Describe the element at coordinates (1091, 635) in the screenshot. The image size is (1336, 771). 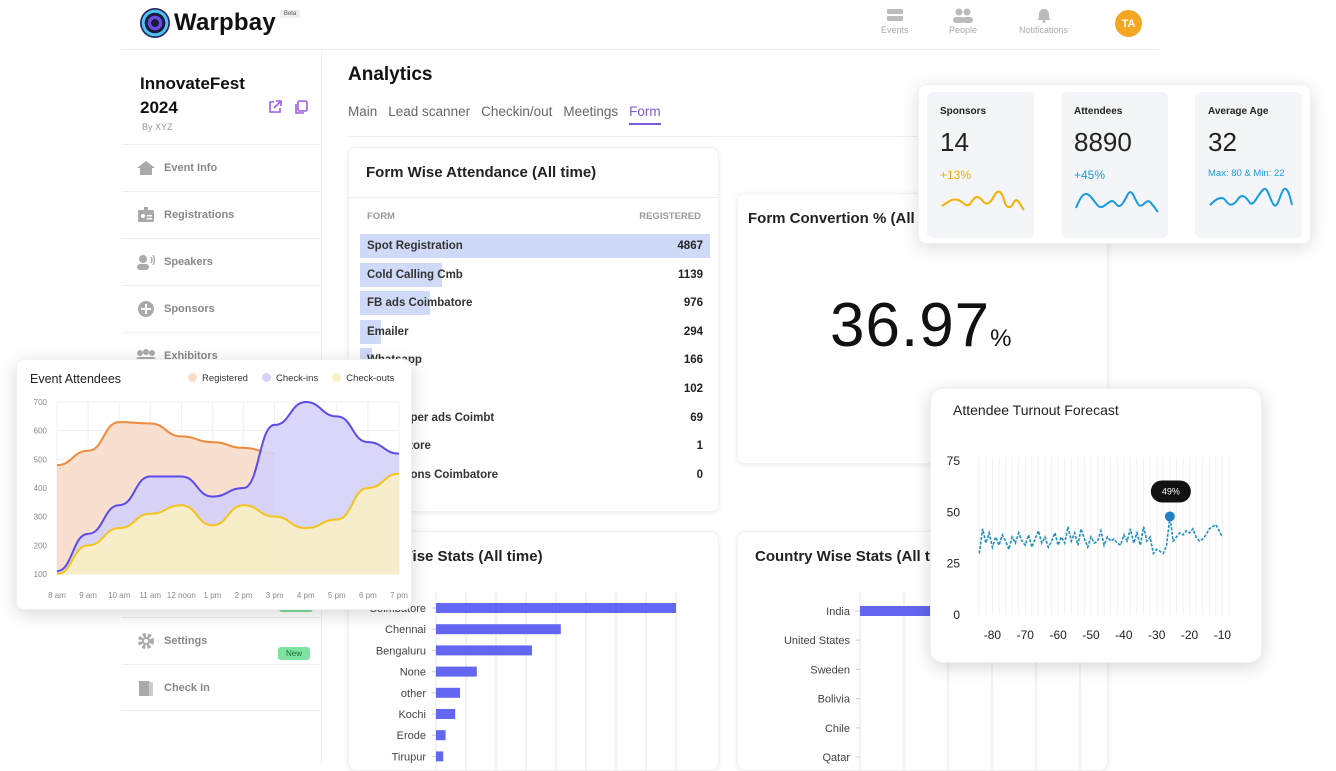
I see `x-tick-label: -50` at that location.